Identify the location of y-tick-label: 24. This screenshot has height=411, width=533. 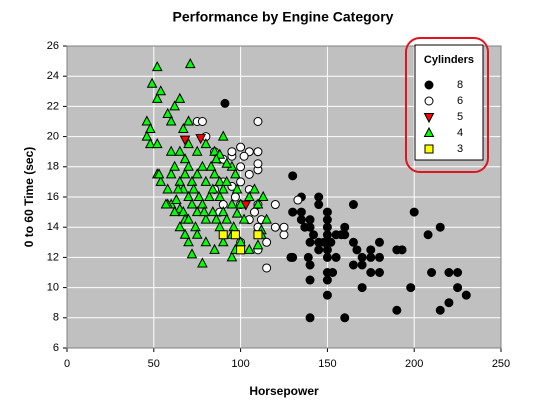
(53, 76).